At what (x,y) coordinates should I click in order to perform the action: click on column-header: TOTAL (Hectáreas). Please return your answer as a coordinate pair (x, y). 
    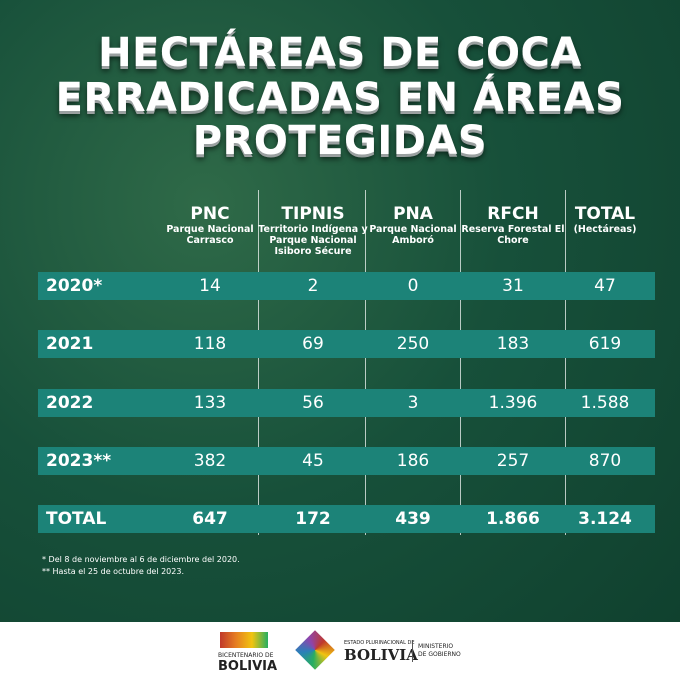
    Looking at the image, I should click on (605, 219).